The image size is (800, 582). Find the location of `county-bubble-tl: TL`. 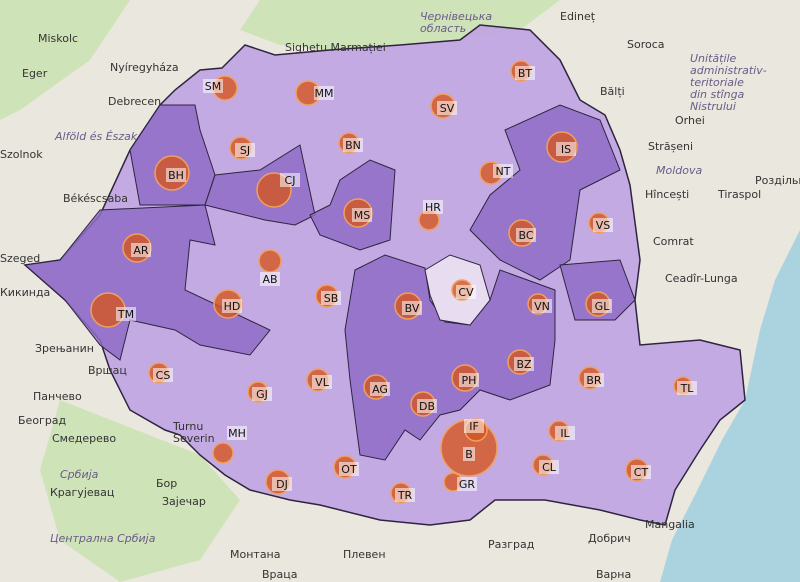

county-bubble-tl: TL is located at coordinates (685, 386).